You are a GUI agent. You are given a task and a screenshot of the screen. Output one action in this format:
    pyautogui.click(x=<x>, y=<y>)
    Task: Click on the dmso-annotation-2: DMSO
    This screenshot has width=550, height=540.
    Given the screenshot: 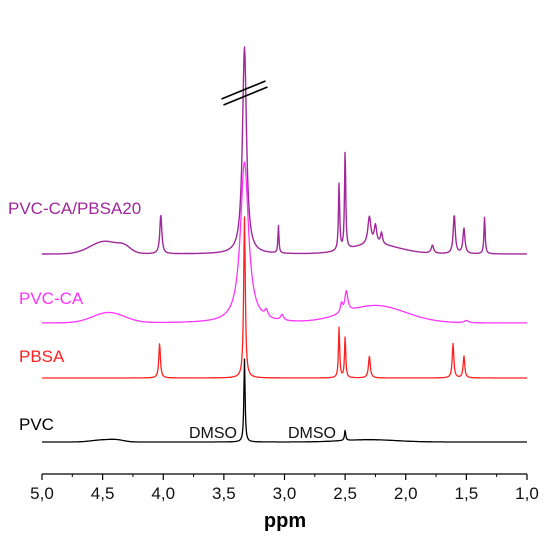 What is the action you would take?
    pyautogui.click(x=312, y=433)
    